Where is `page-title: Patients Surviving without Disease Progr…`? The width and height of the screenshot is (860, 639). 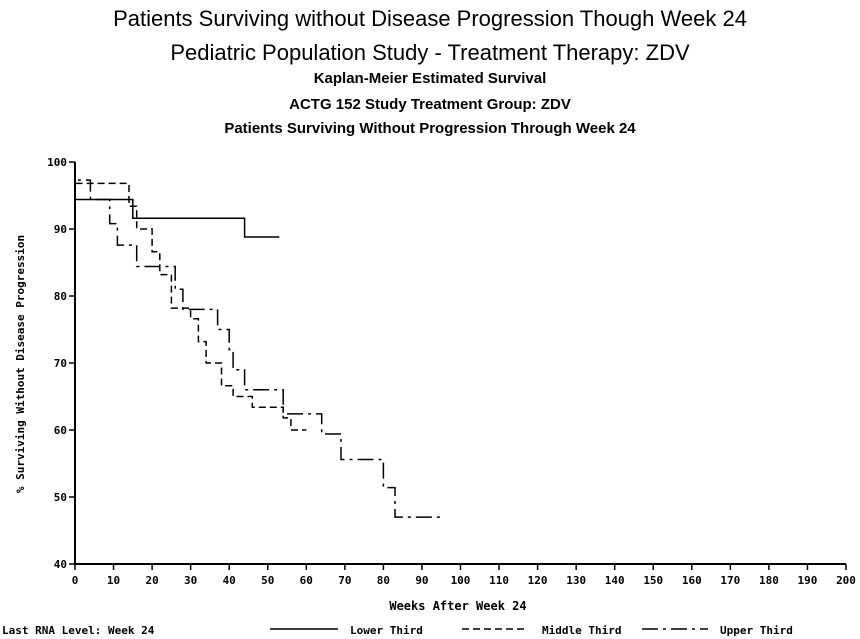
page-title: Patients Surviving without Disease Progr… is located at coordinates (430, 18).